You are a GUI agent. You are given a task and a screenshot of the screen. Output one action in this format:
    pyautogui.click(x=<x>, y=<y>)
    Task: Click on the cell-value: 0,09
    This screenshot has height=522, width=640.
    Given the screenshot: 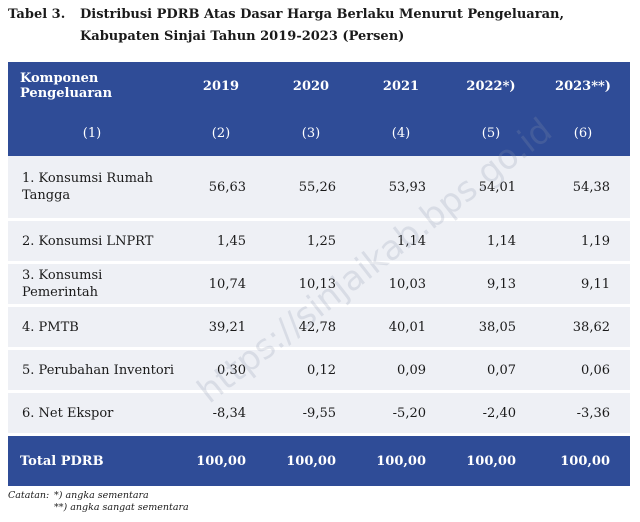 What is the action you would take?
    pyautogui.click(x=401, y=370)
    